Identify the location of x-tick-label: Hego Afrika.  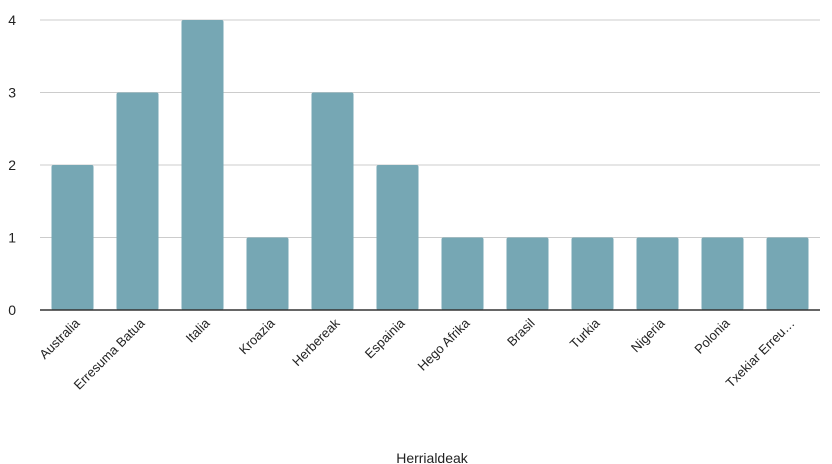
(443, 344).